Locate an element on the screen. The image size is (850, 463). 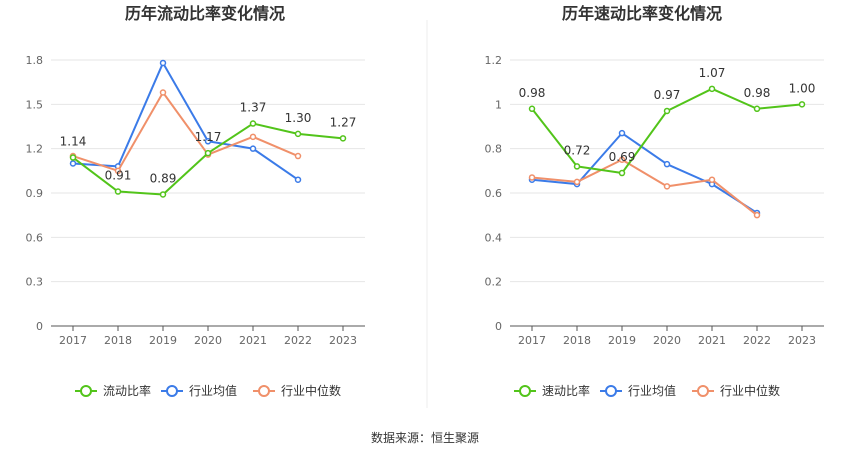
legend-item-main: 流动比率 is located at coordinates (113, 390).